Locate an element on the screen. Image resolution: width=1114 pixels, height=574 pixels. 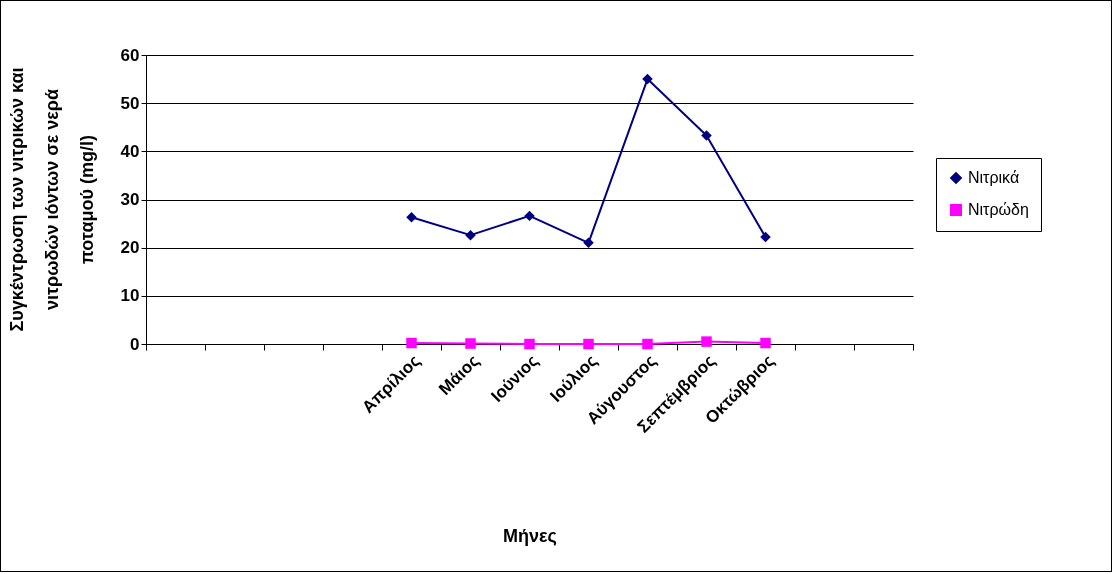
y-tick-label: 40 is located at coordinates (130, 151).